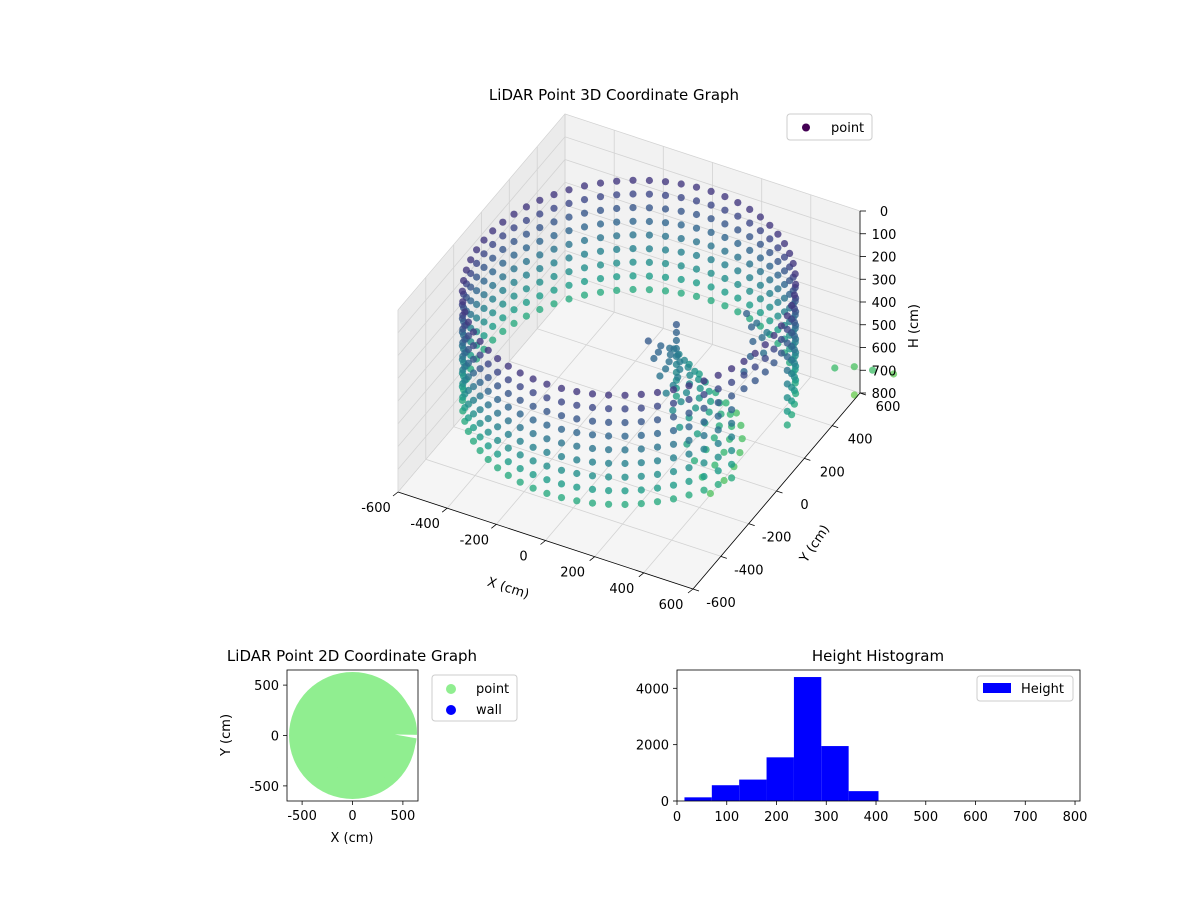  Describe the element at coordinates (508, 589) in the screenshot. I see `chart-3d-xlabel: X (cm)` at that location.